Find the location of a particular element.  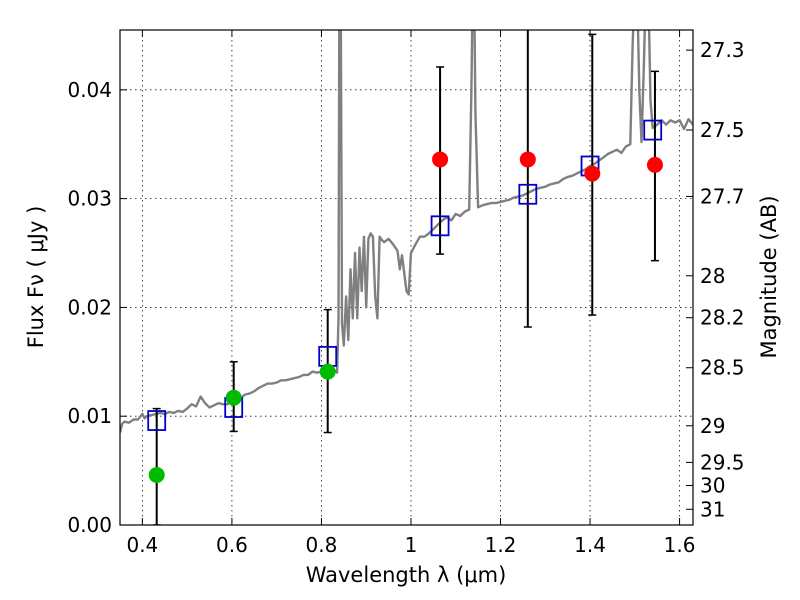

magnitude-tick-label: 29.5 is located at coordinates (722, 462).